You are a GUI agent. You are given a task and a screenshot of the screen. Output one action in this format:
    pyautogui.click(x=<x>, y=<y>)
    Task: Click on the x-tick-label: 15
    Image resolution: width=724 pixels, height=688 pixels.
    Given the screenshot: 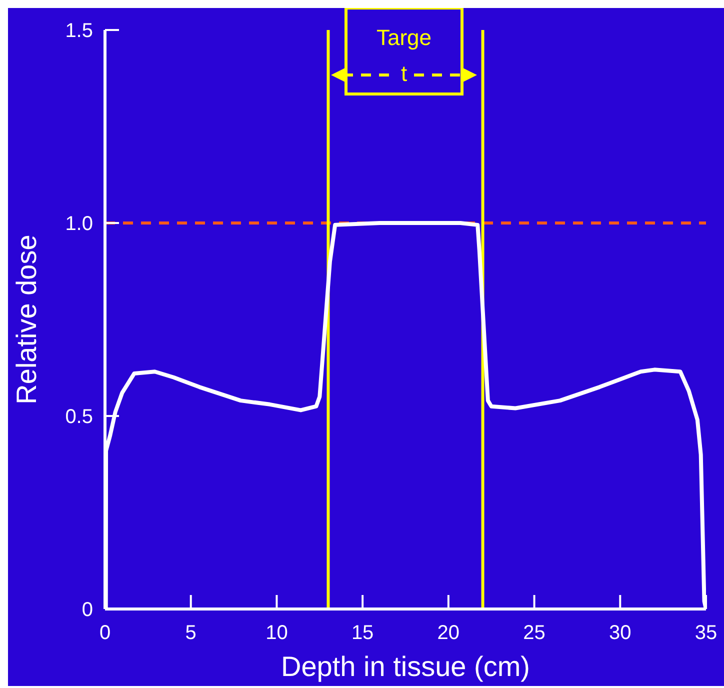 What is the action you would take?
    pyautogui.click(x=362, y=633)
    